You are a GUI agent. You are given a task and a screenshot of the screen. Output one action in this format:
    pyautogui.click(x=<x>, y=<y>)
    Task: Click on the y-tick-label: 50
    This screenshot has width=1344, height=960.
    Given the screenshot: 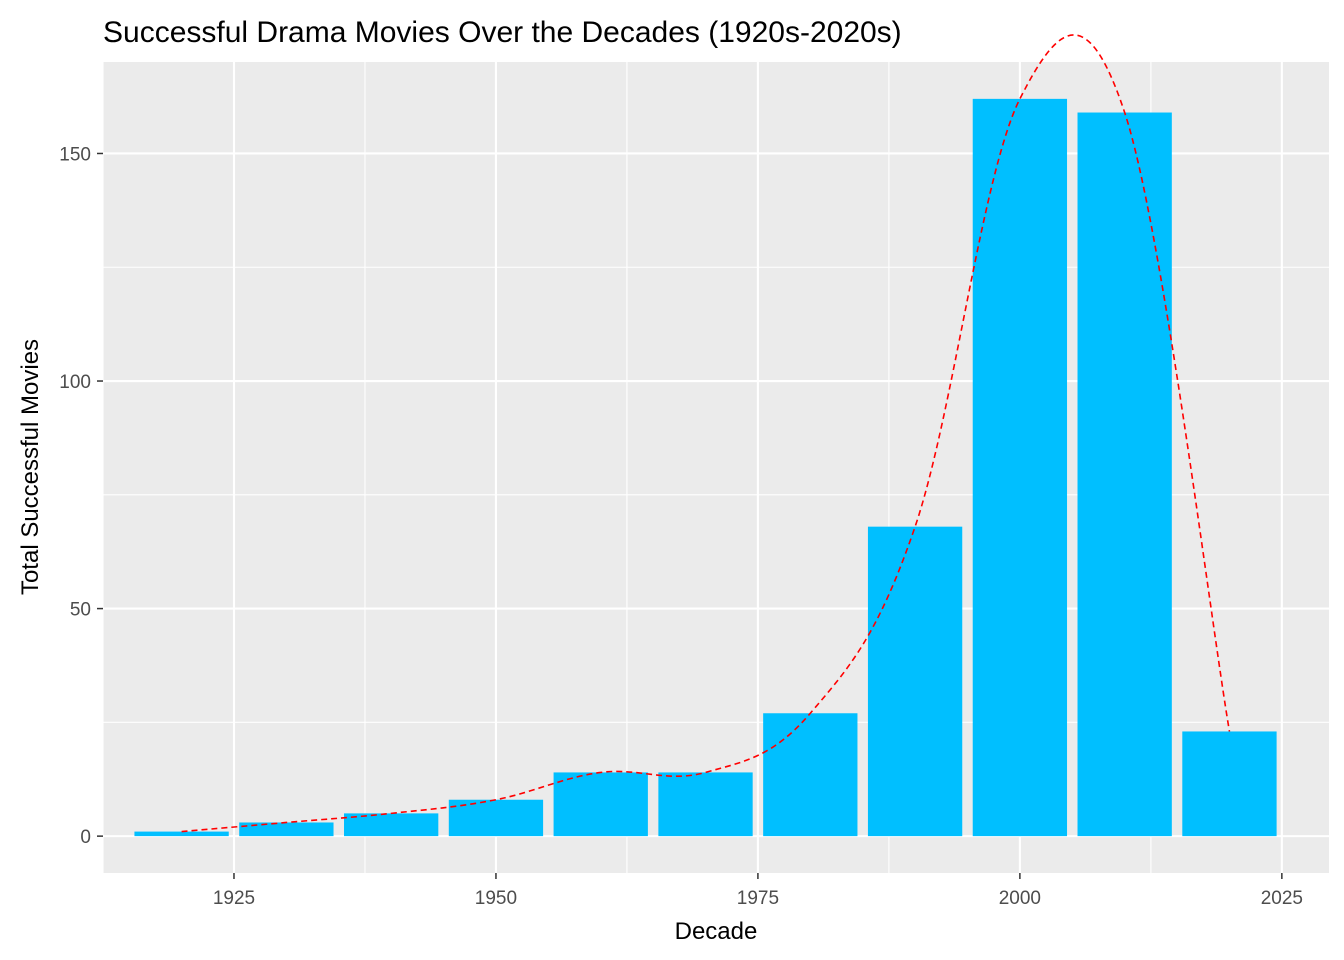 What is the action you would take?
    pyautogui.click(x=80, y=610)
    